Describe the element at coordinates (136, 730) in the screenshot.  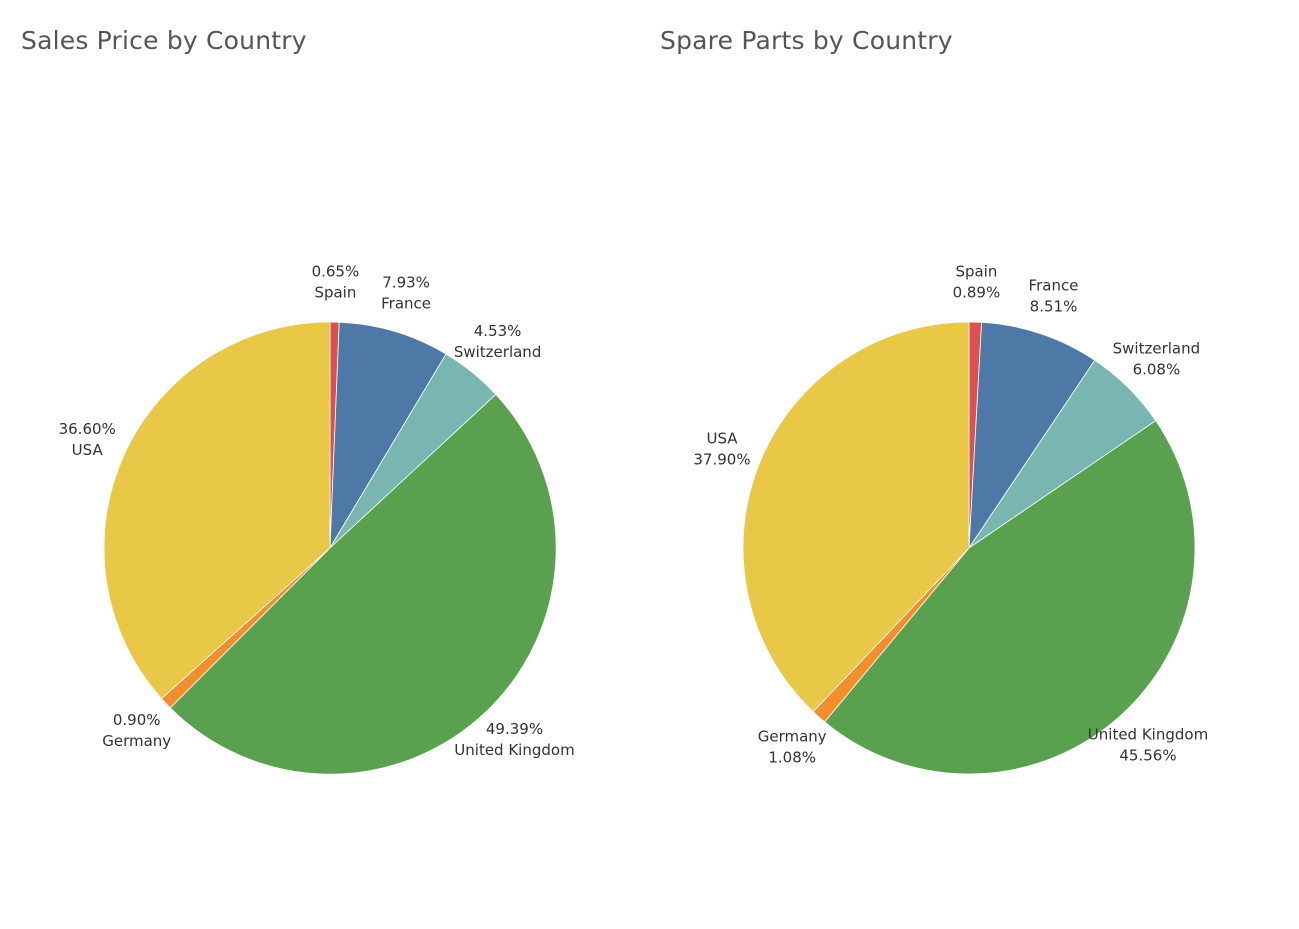
I see `slice-label-germany: 0.90% Germany` at that location.